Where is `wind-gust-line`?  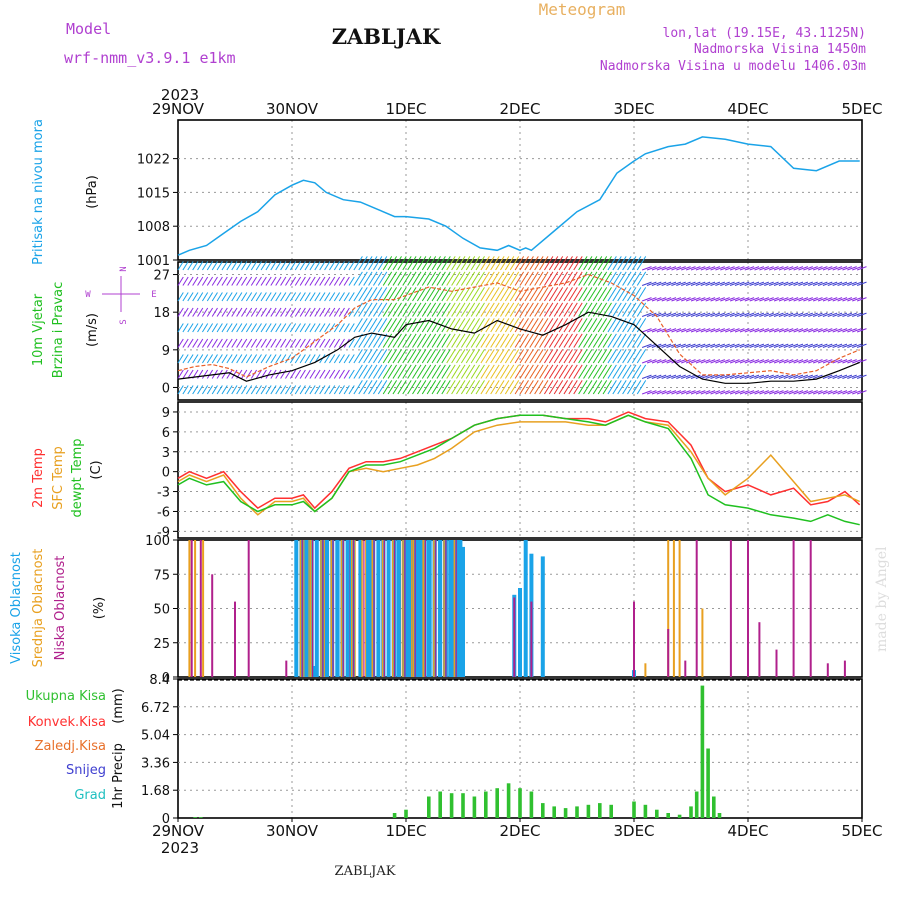
wind-gust-line is located at coordinates (518, 325).